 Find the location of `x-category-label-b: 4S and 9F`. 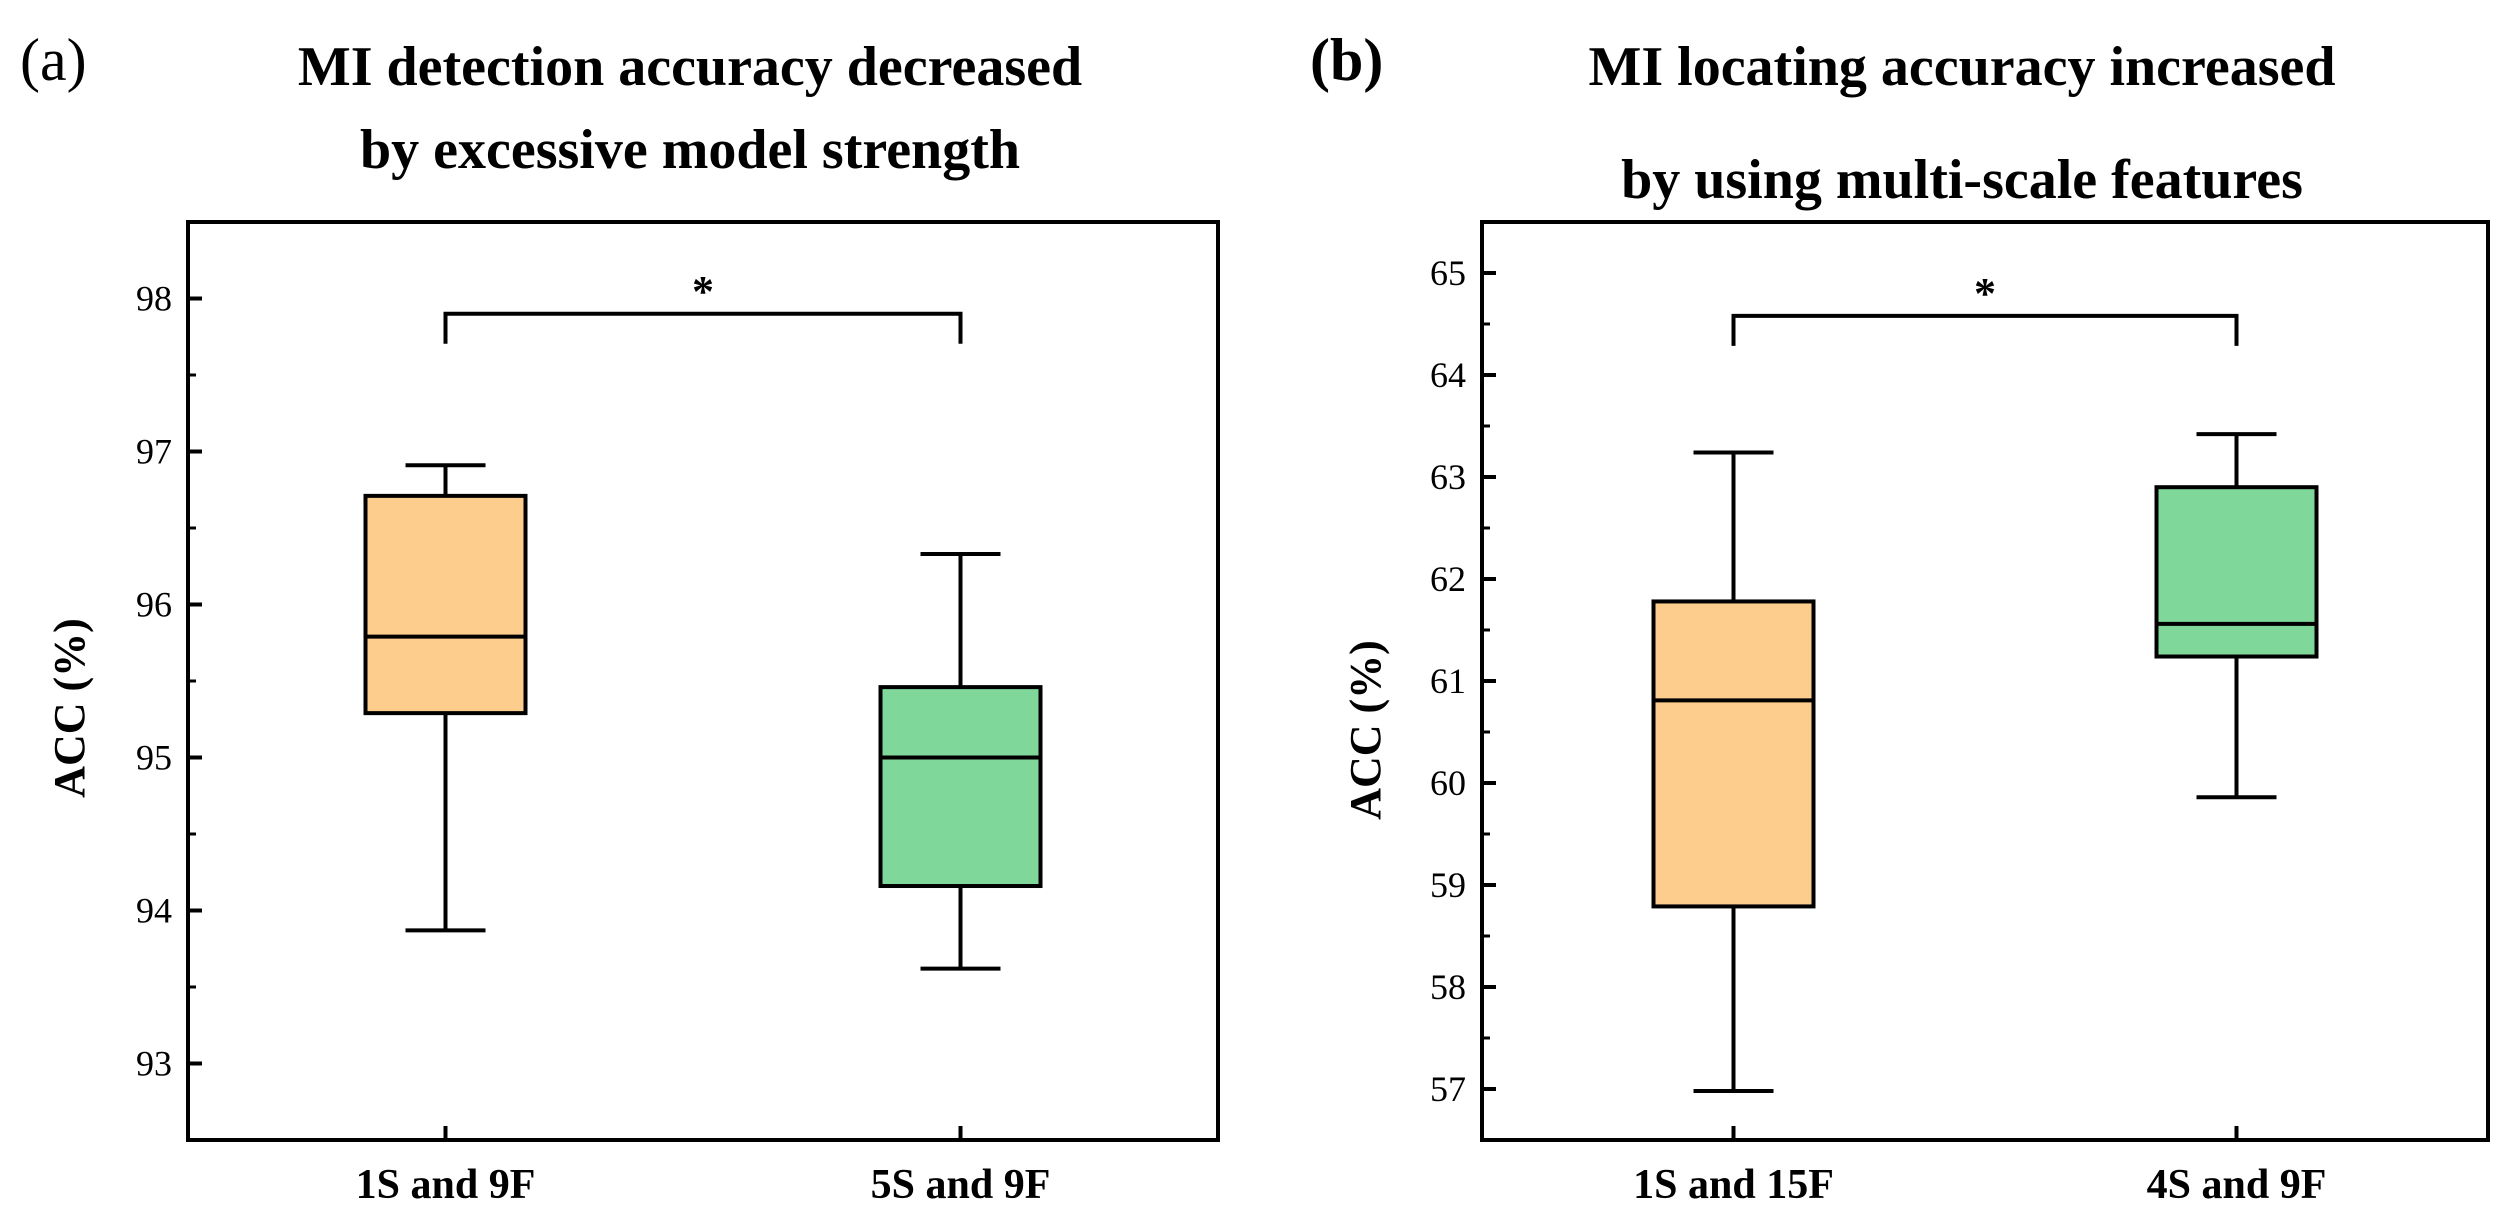

x-category-label-b: 4S and 9F is located at coordinates (2237, 1185).